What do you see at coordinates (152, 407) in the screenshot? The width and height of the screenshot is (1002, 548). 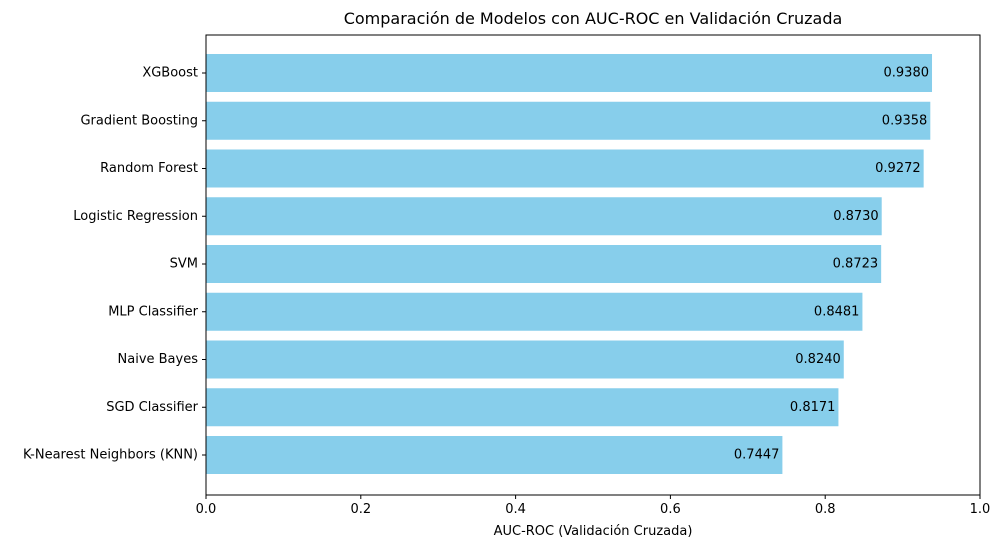 I see `y-tick-label: SGD Classifier` at bounding box center [152, 407].